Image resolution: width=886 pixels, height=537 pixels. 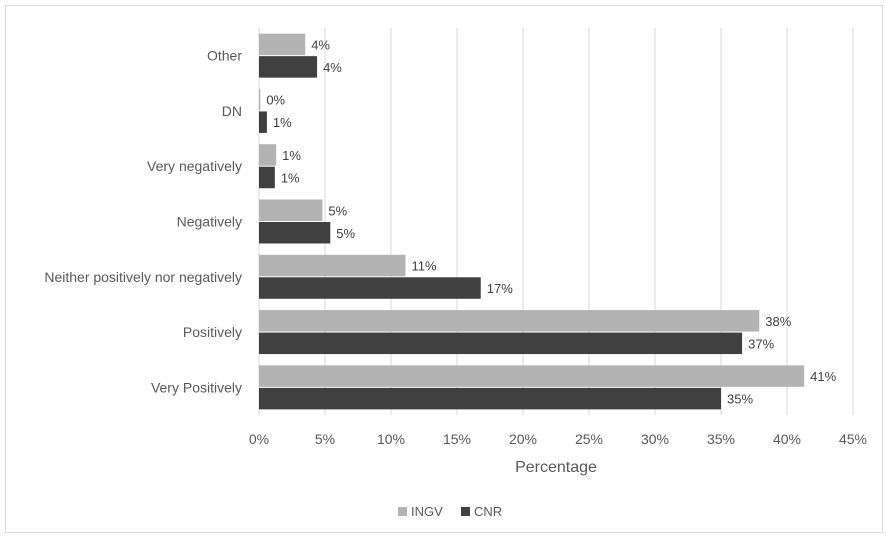 What do you see at coordinates (143, 277) in the screenshot?
I see `category-label: Neither positively nor negatively` at bounding box center [143, 277].